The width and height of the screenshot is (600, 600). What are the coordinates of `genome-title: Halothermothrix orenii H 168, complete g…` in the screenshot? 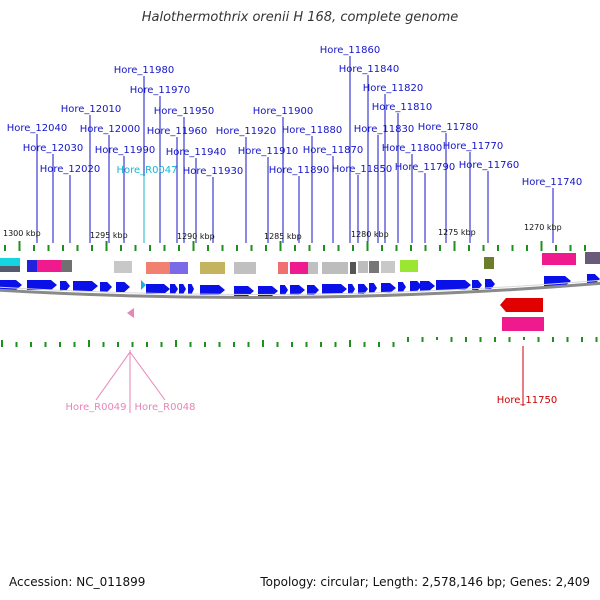 It's located at (300, 17).